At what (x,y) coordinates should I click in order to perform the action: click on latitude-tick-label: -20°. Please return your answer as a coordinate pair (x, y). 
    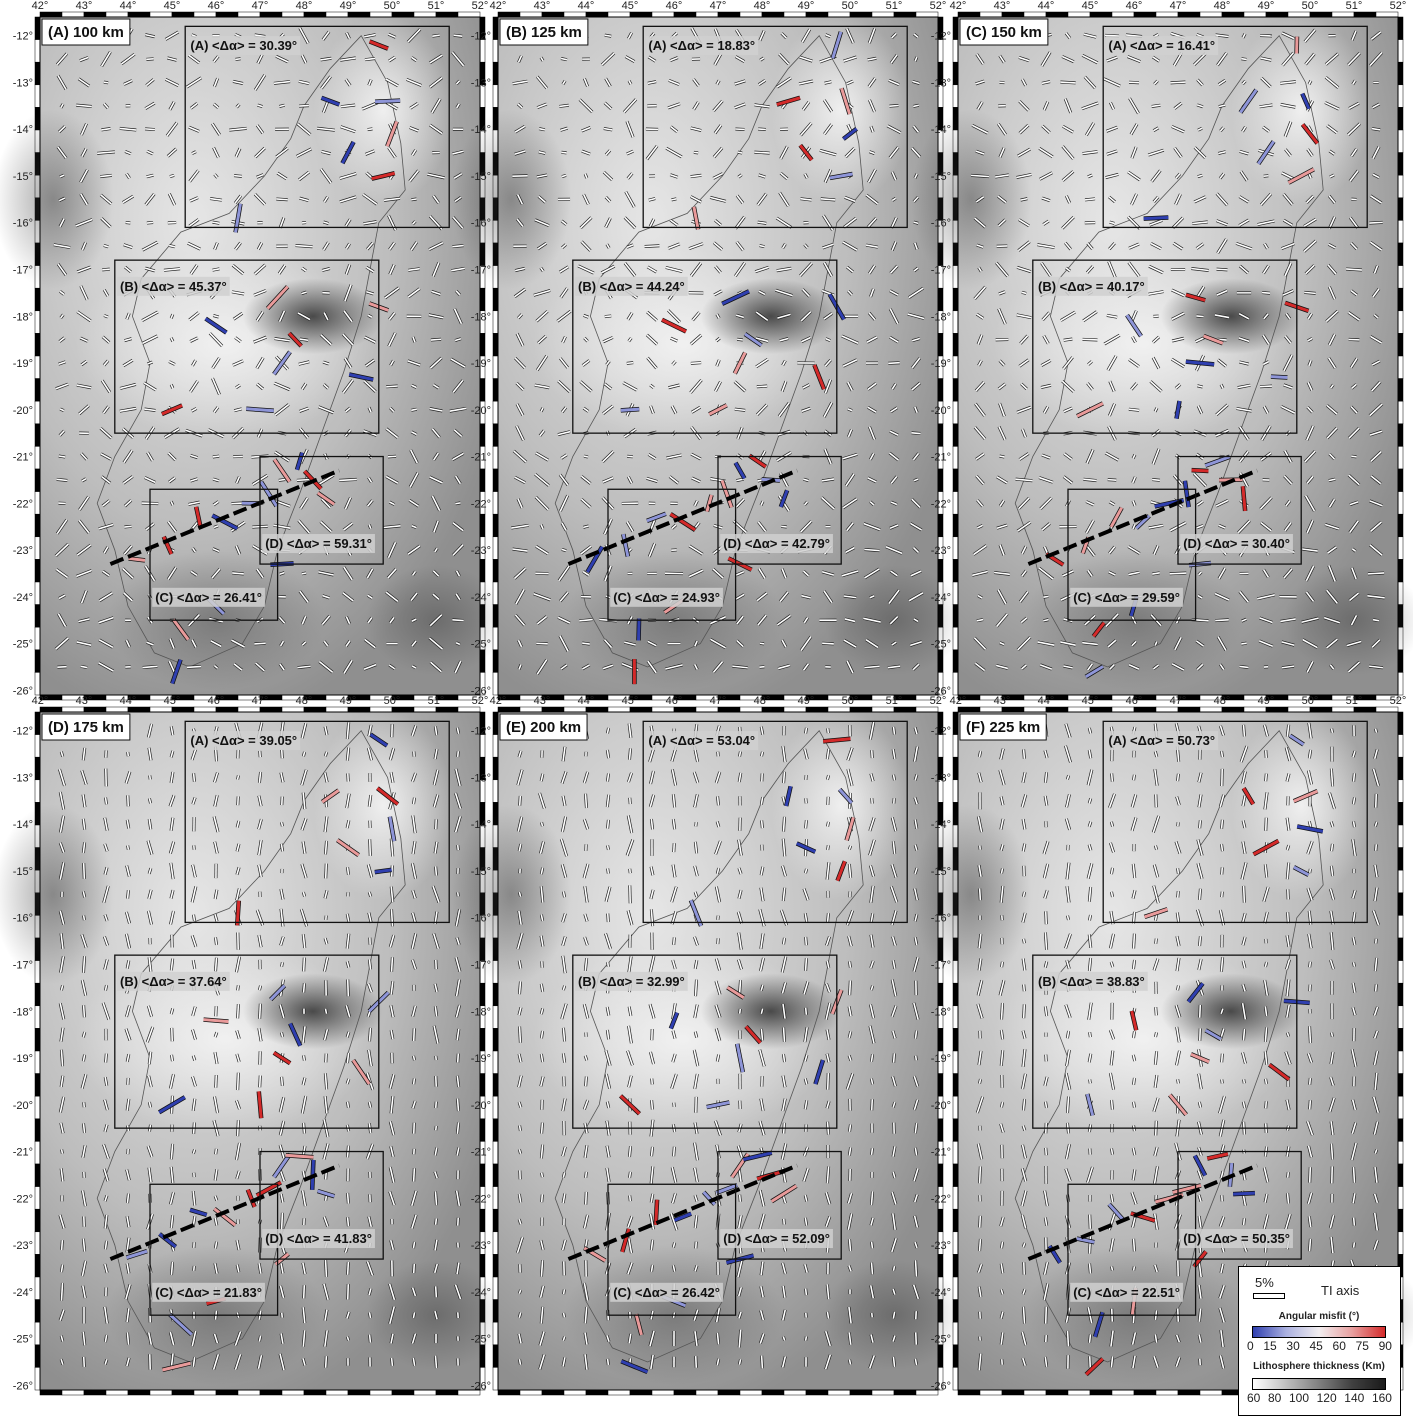
    Looking at the image, I should click on (481, 411).